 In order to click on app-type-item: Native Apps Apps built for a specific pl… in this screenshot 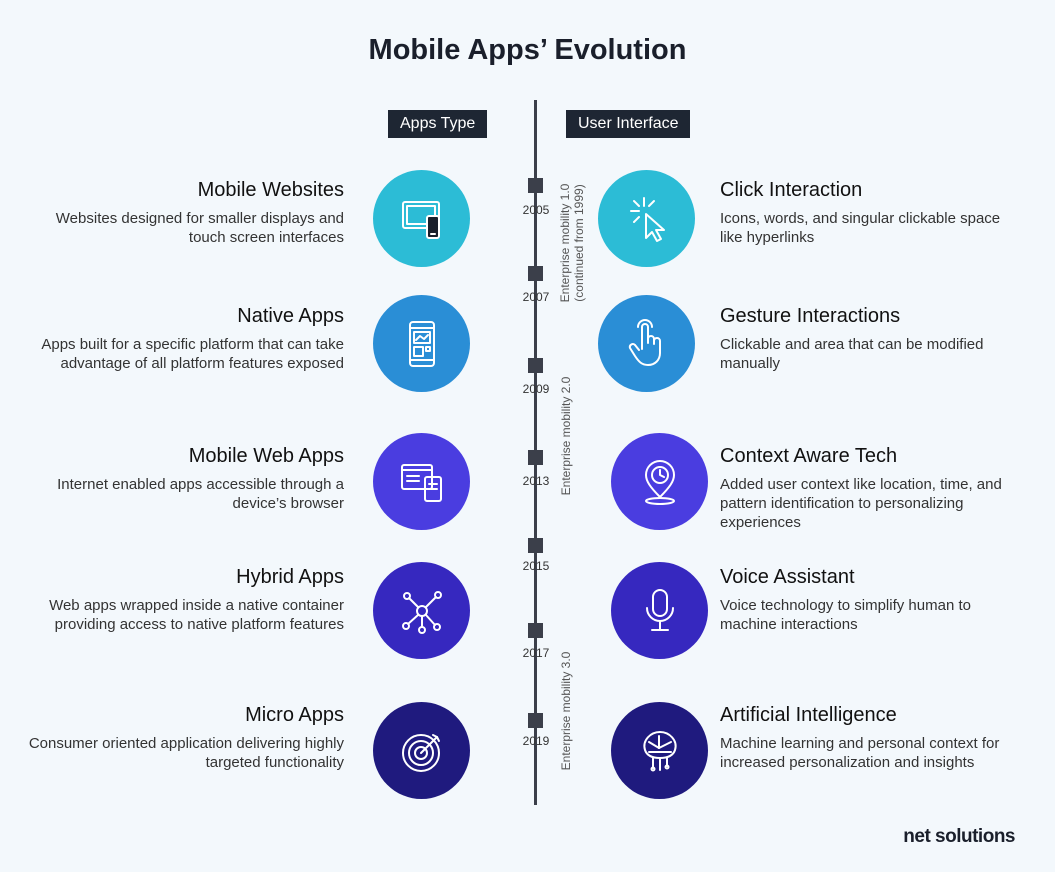, I will do `click(184, 339)`.